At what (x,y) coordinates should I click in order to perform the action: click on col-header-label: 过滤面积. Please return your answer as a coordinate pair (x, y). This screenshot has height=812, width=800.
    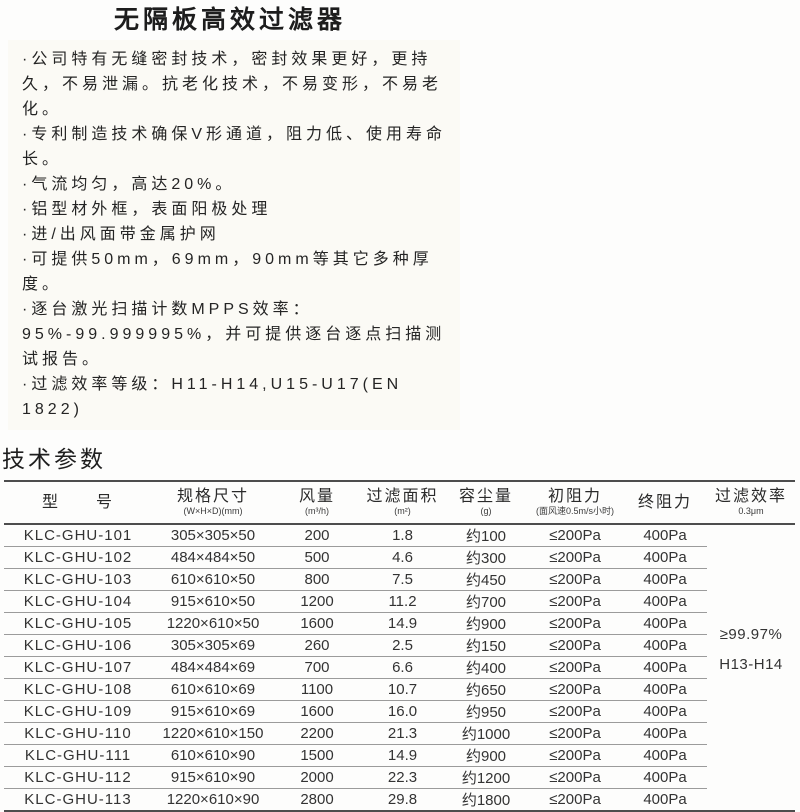
    Looking at the image, I should click on (402, 496).